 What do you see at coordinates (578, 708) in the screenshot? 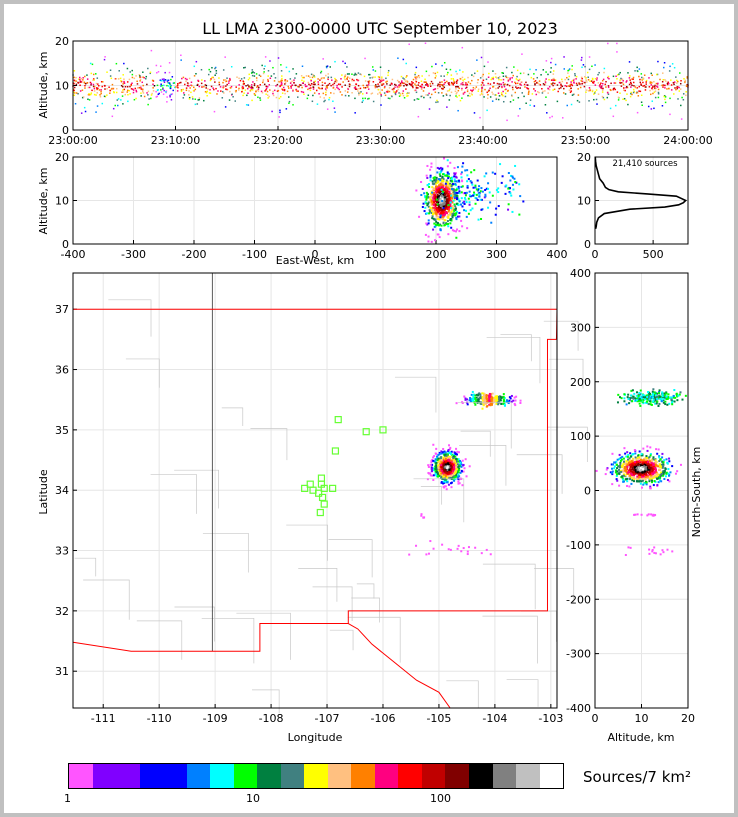
I see `y-tick-label: -400` at bounding box center [578, 708].